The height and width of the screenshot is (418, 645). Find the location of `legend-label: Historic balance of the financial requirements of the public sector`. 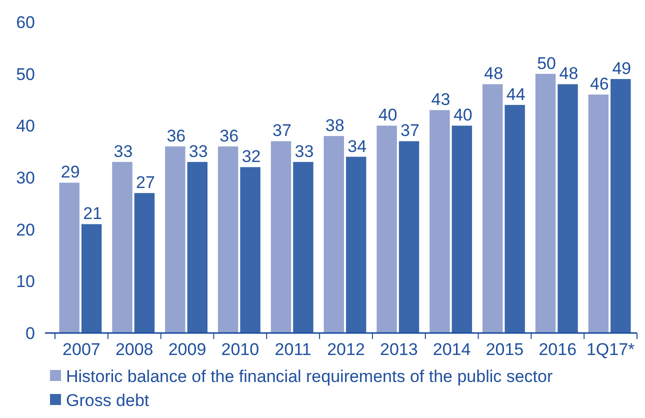

legend-label: Historic balance of the financial requirements of the public sector is located at coordinates (309, 376).